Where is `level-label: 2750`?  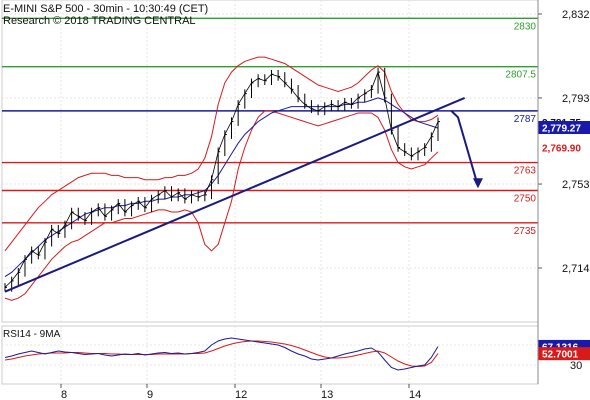
level-label: 2750 is located at coordinates (525, 199).